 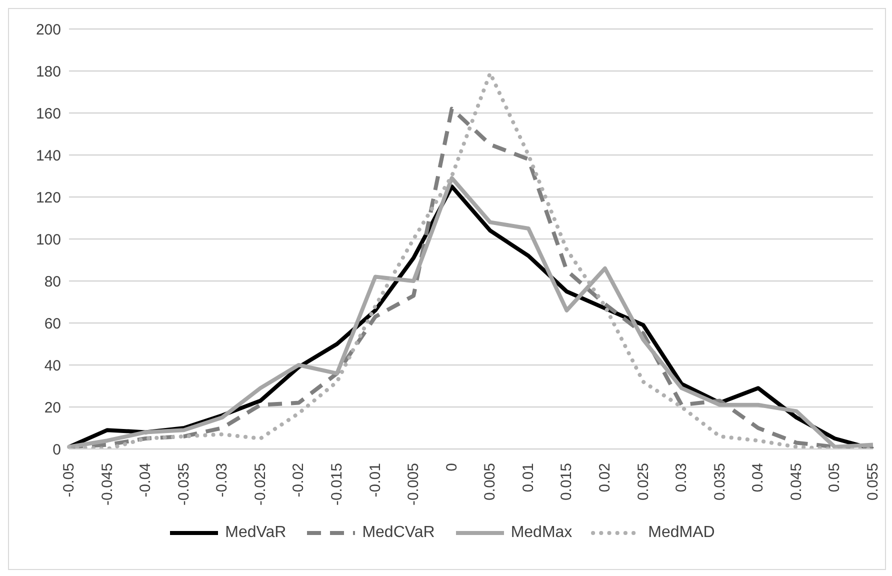 What do you see at coordinates (605, 477) in the screenshot?
I see `x-tick-label: 0.02` at bounding box center [605, 477].